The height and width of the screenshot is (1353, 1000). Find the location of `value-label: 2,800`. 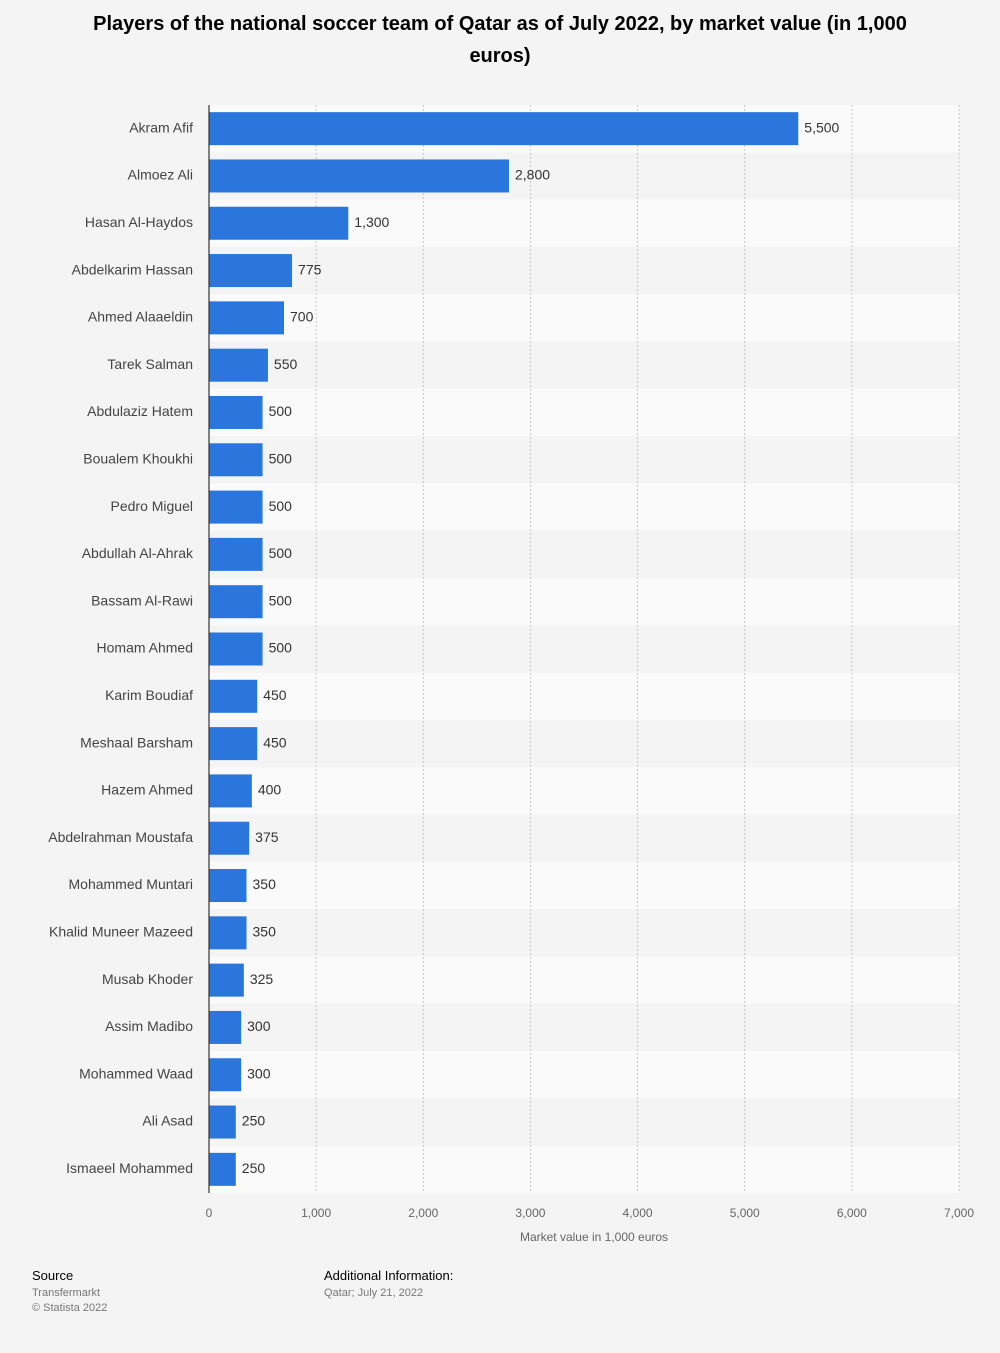

value-label: 2,800 is located at coordinates (532, 175).